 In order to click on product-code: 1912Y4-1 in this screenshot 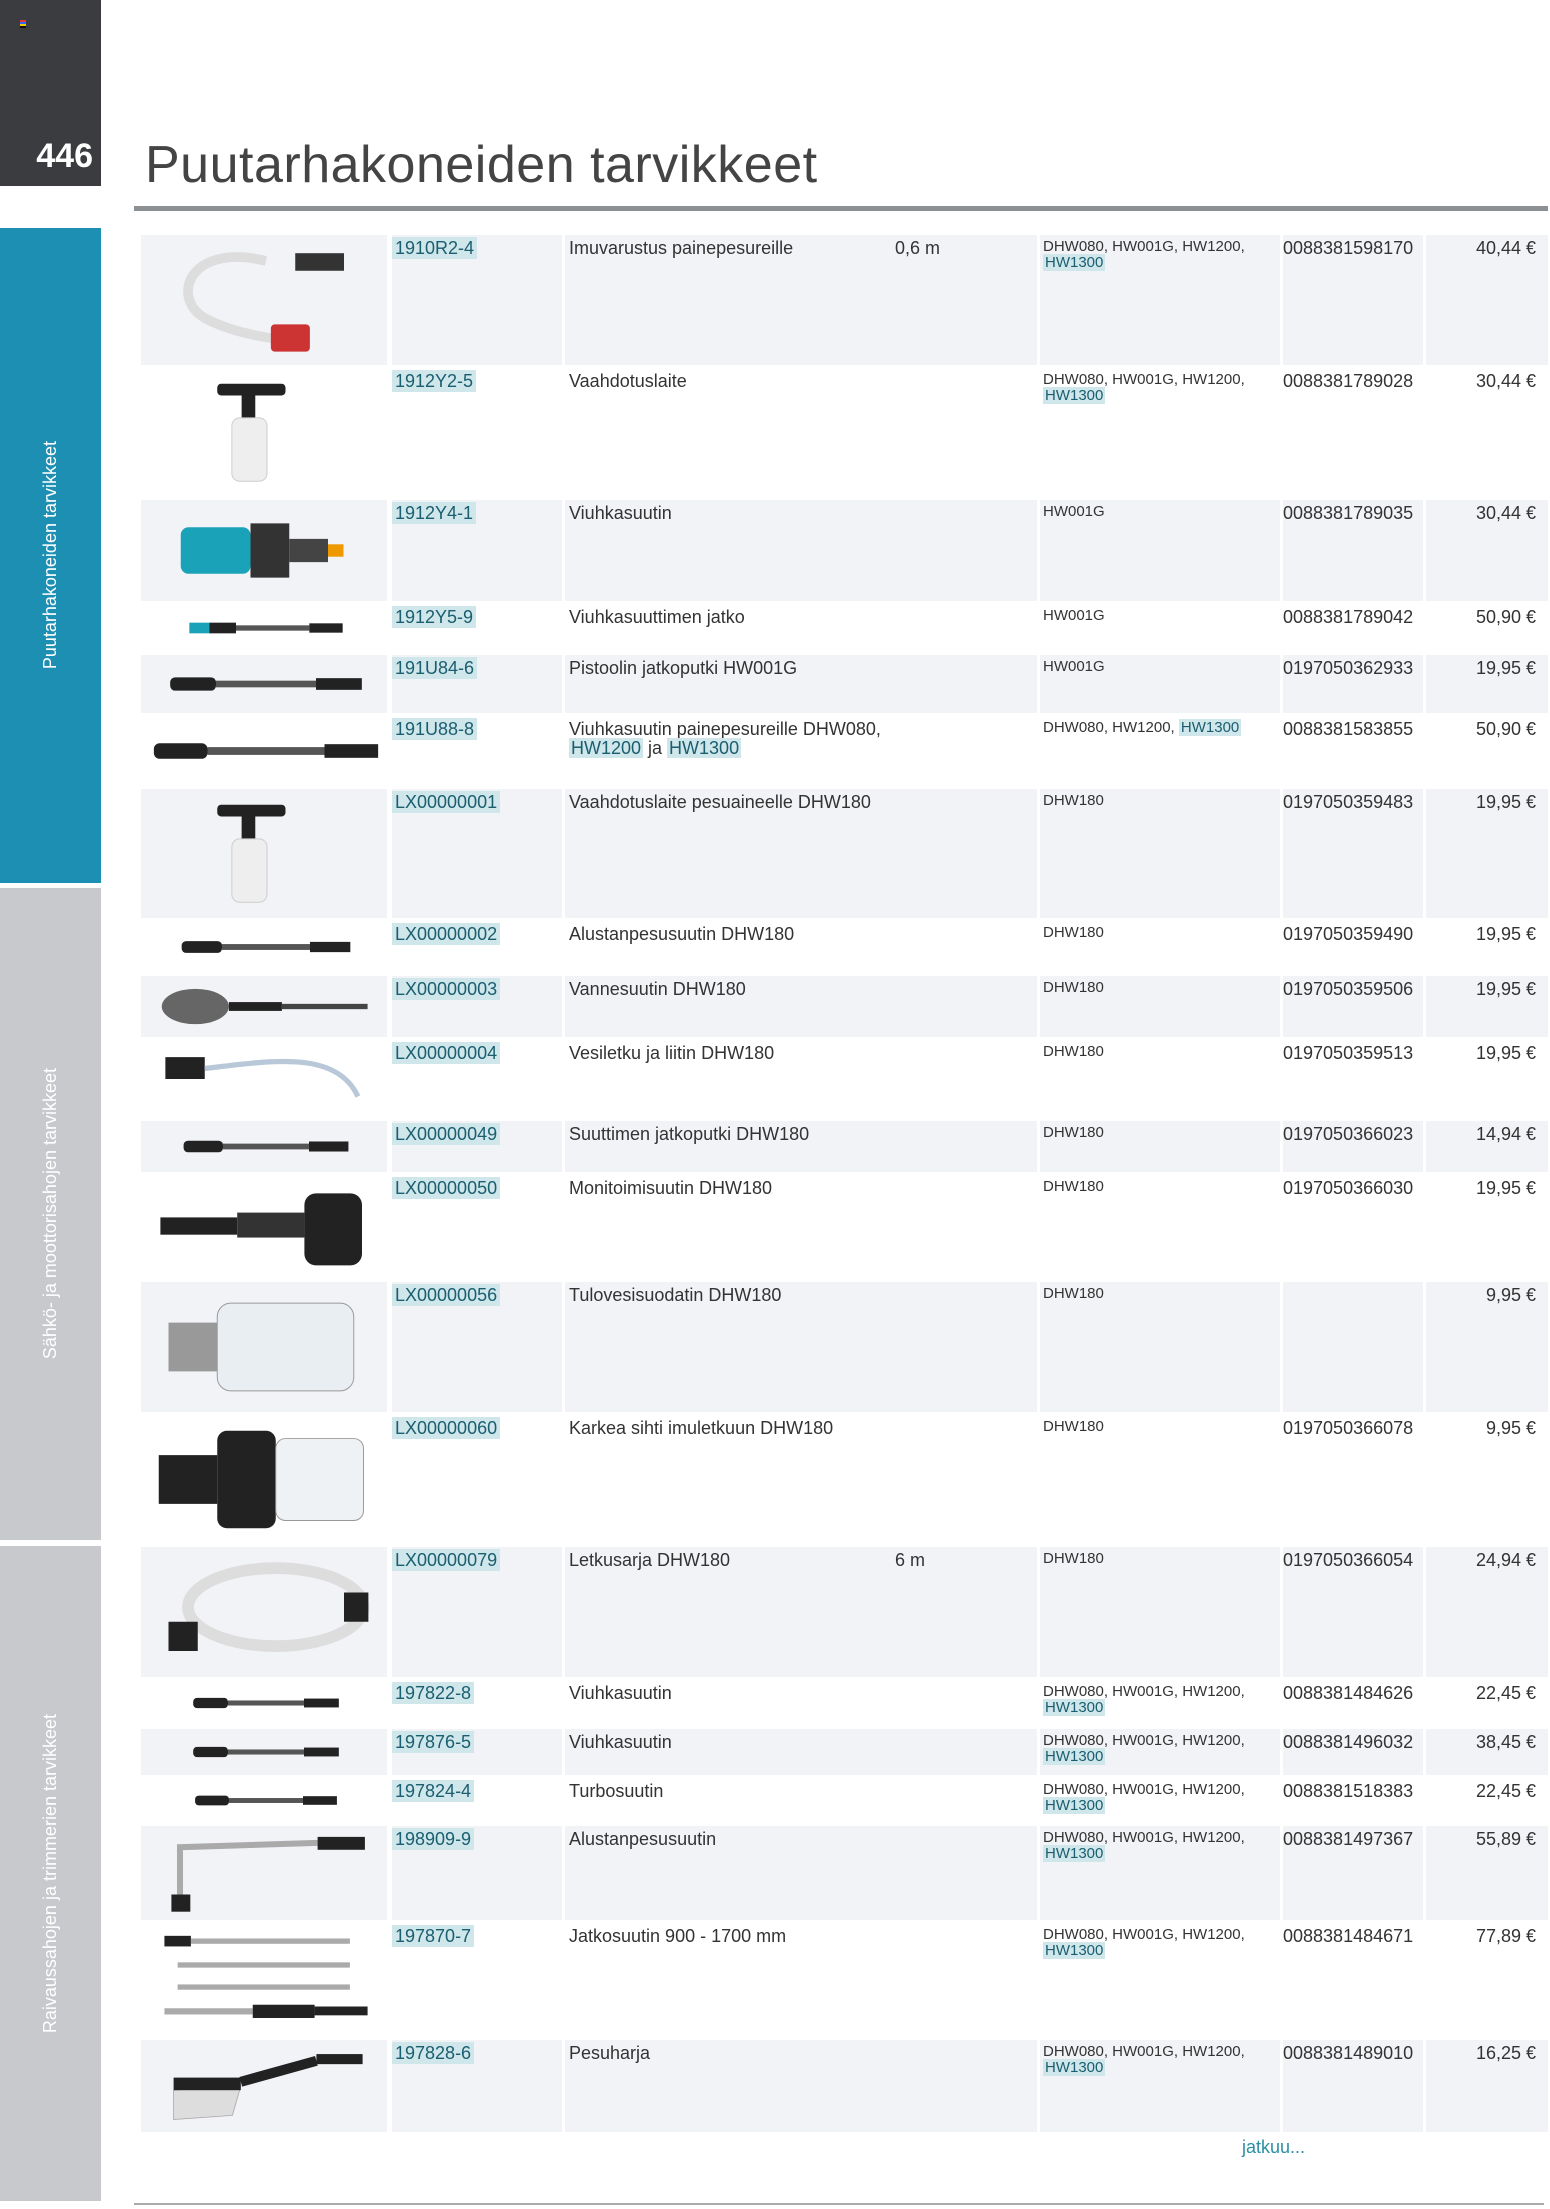, I will do `click(434, 513)`.